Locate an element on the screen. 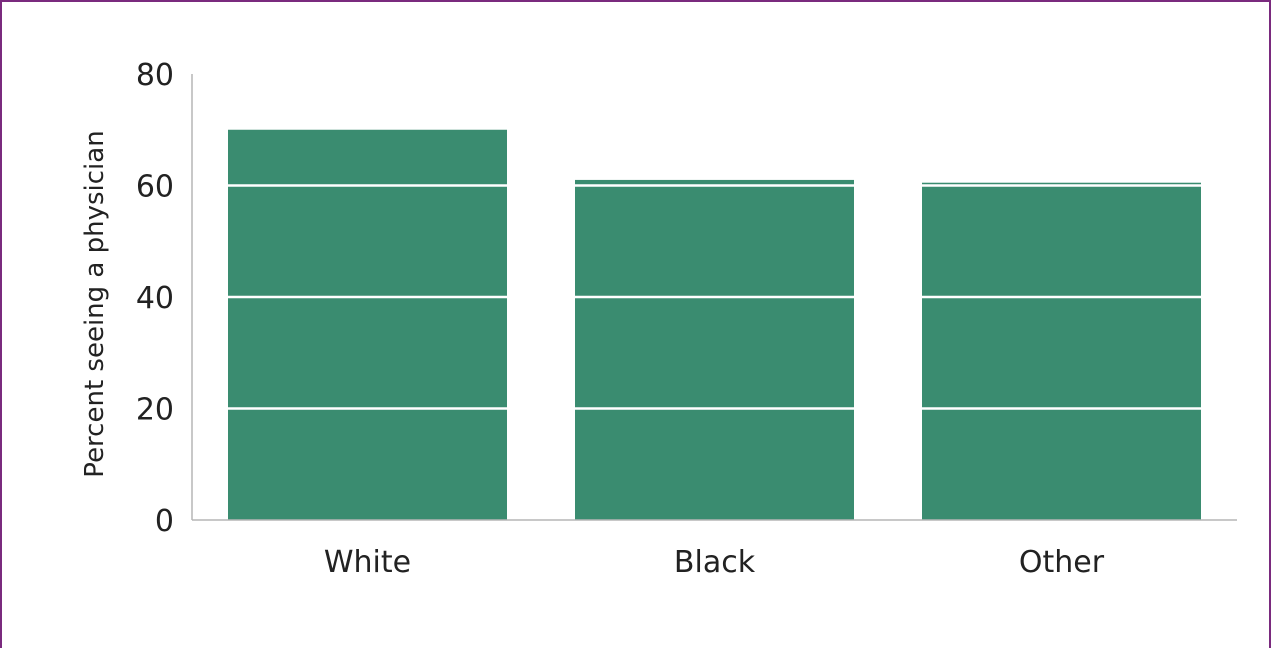 The width and height of the screenshot is (1271, 650). bar-white is located at coordinates (367, 324).